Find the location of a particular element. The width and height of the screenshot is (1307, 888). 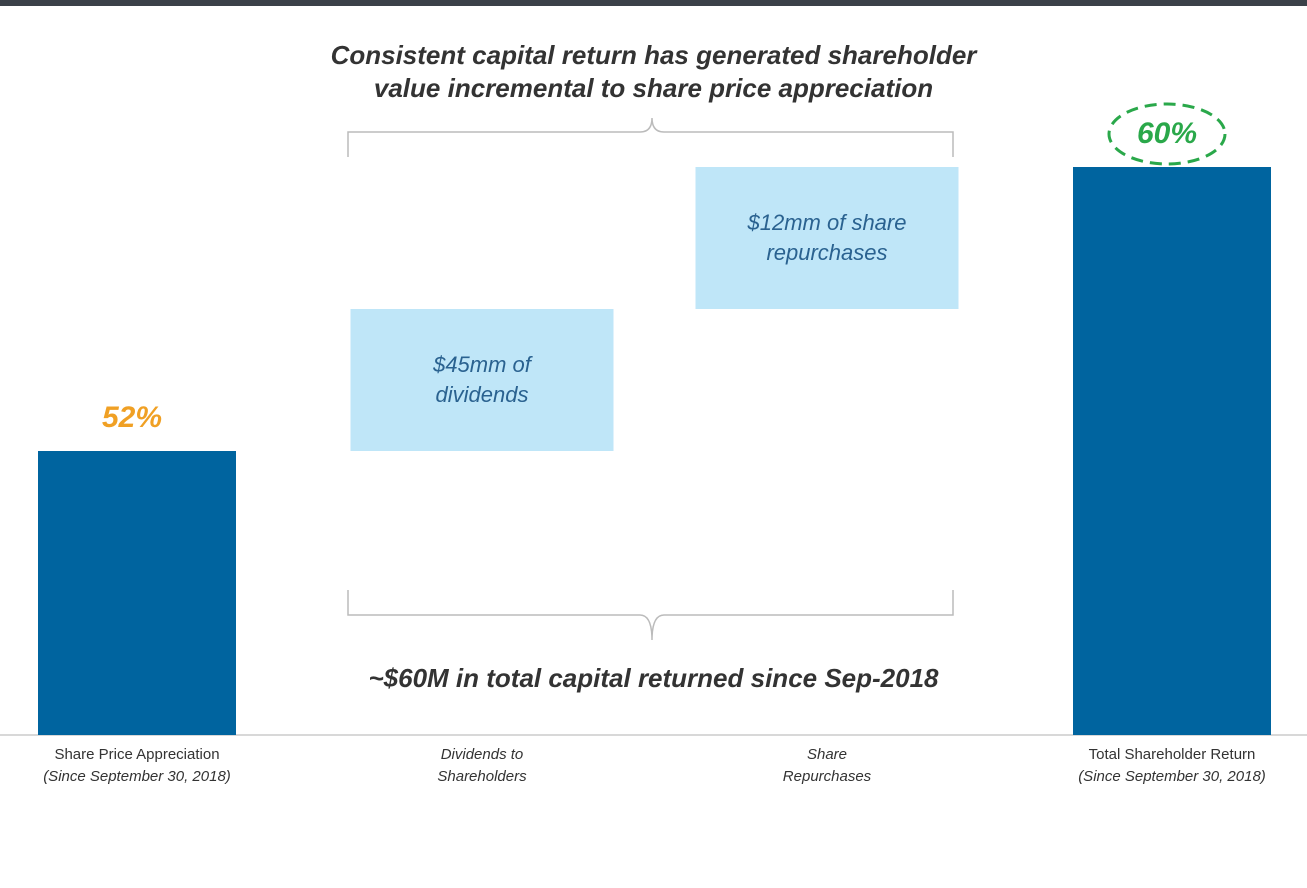

top-band is located at coordinates (653, 3).